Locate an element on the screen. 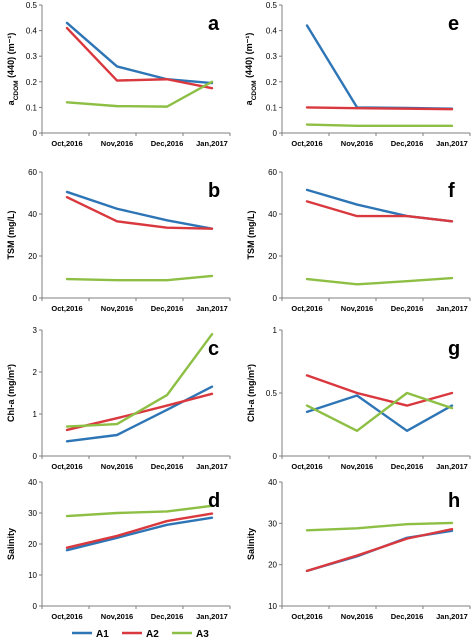 This screenshot has height=641, width=474. panel-label: c is located at coordinates (213, 349).